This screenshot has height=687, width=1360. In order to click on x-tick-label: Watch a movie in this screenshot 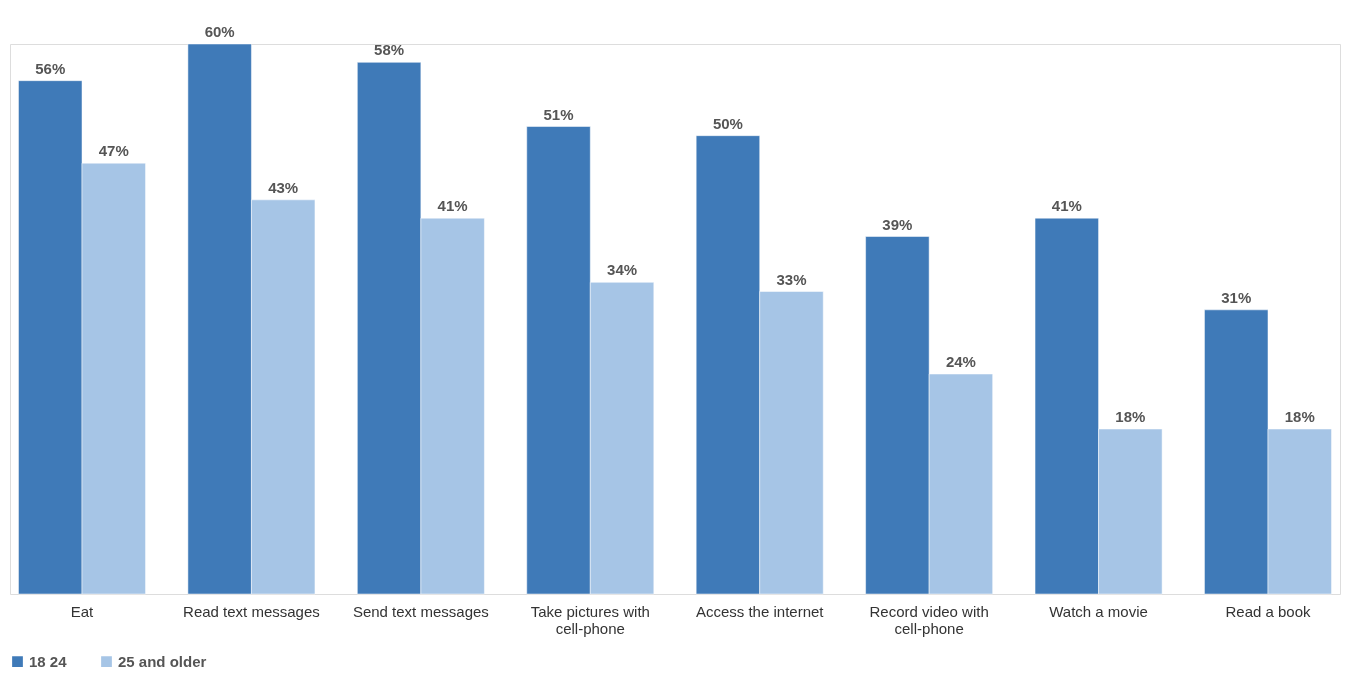, I will do `click(1098, 611)`.